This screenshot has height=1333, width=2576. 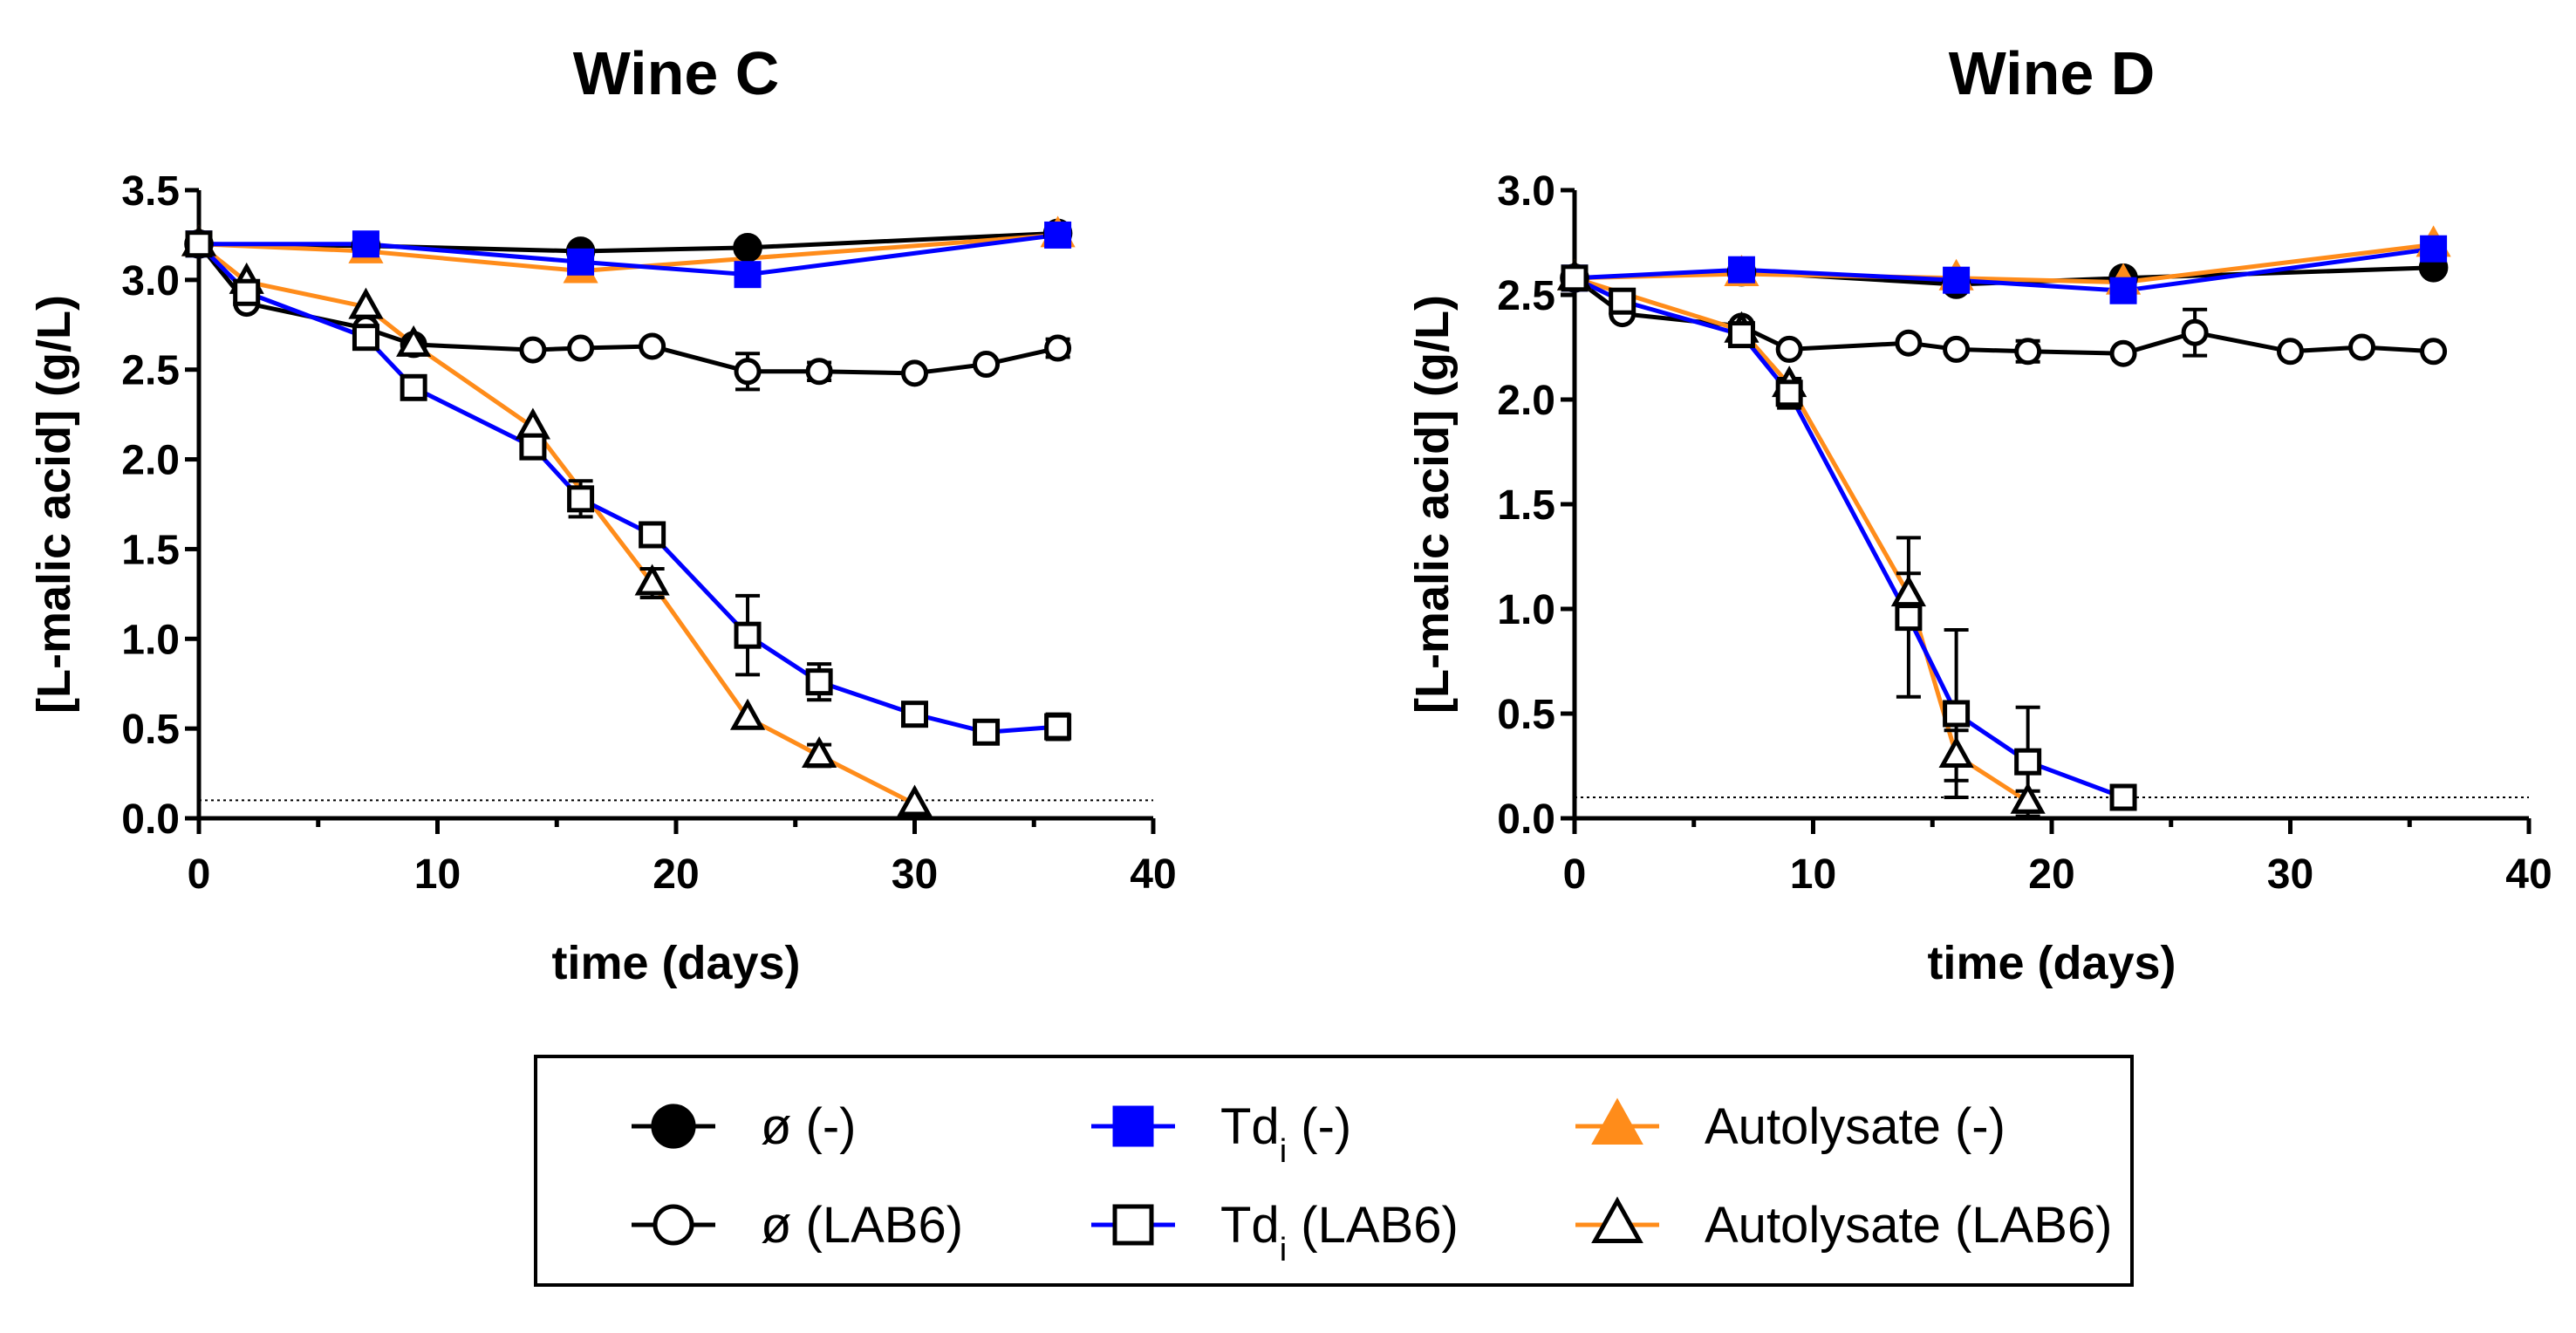 I want to click on wine-c-y-tick-label: 1.5, so click(x=150, y=550).